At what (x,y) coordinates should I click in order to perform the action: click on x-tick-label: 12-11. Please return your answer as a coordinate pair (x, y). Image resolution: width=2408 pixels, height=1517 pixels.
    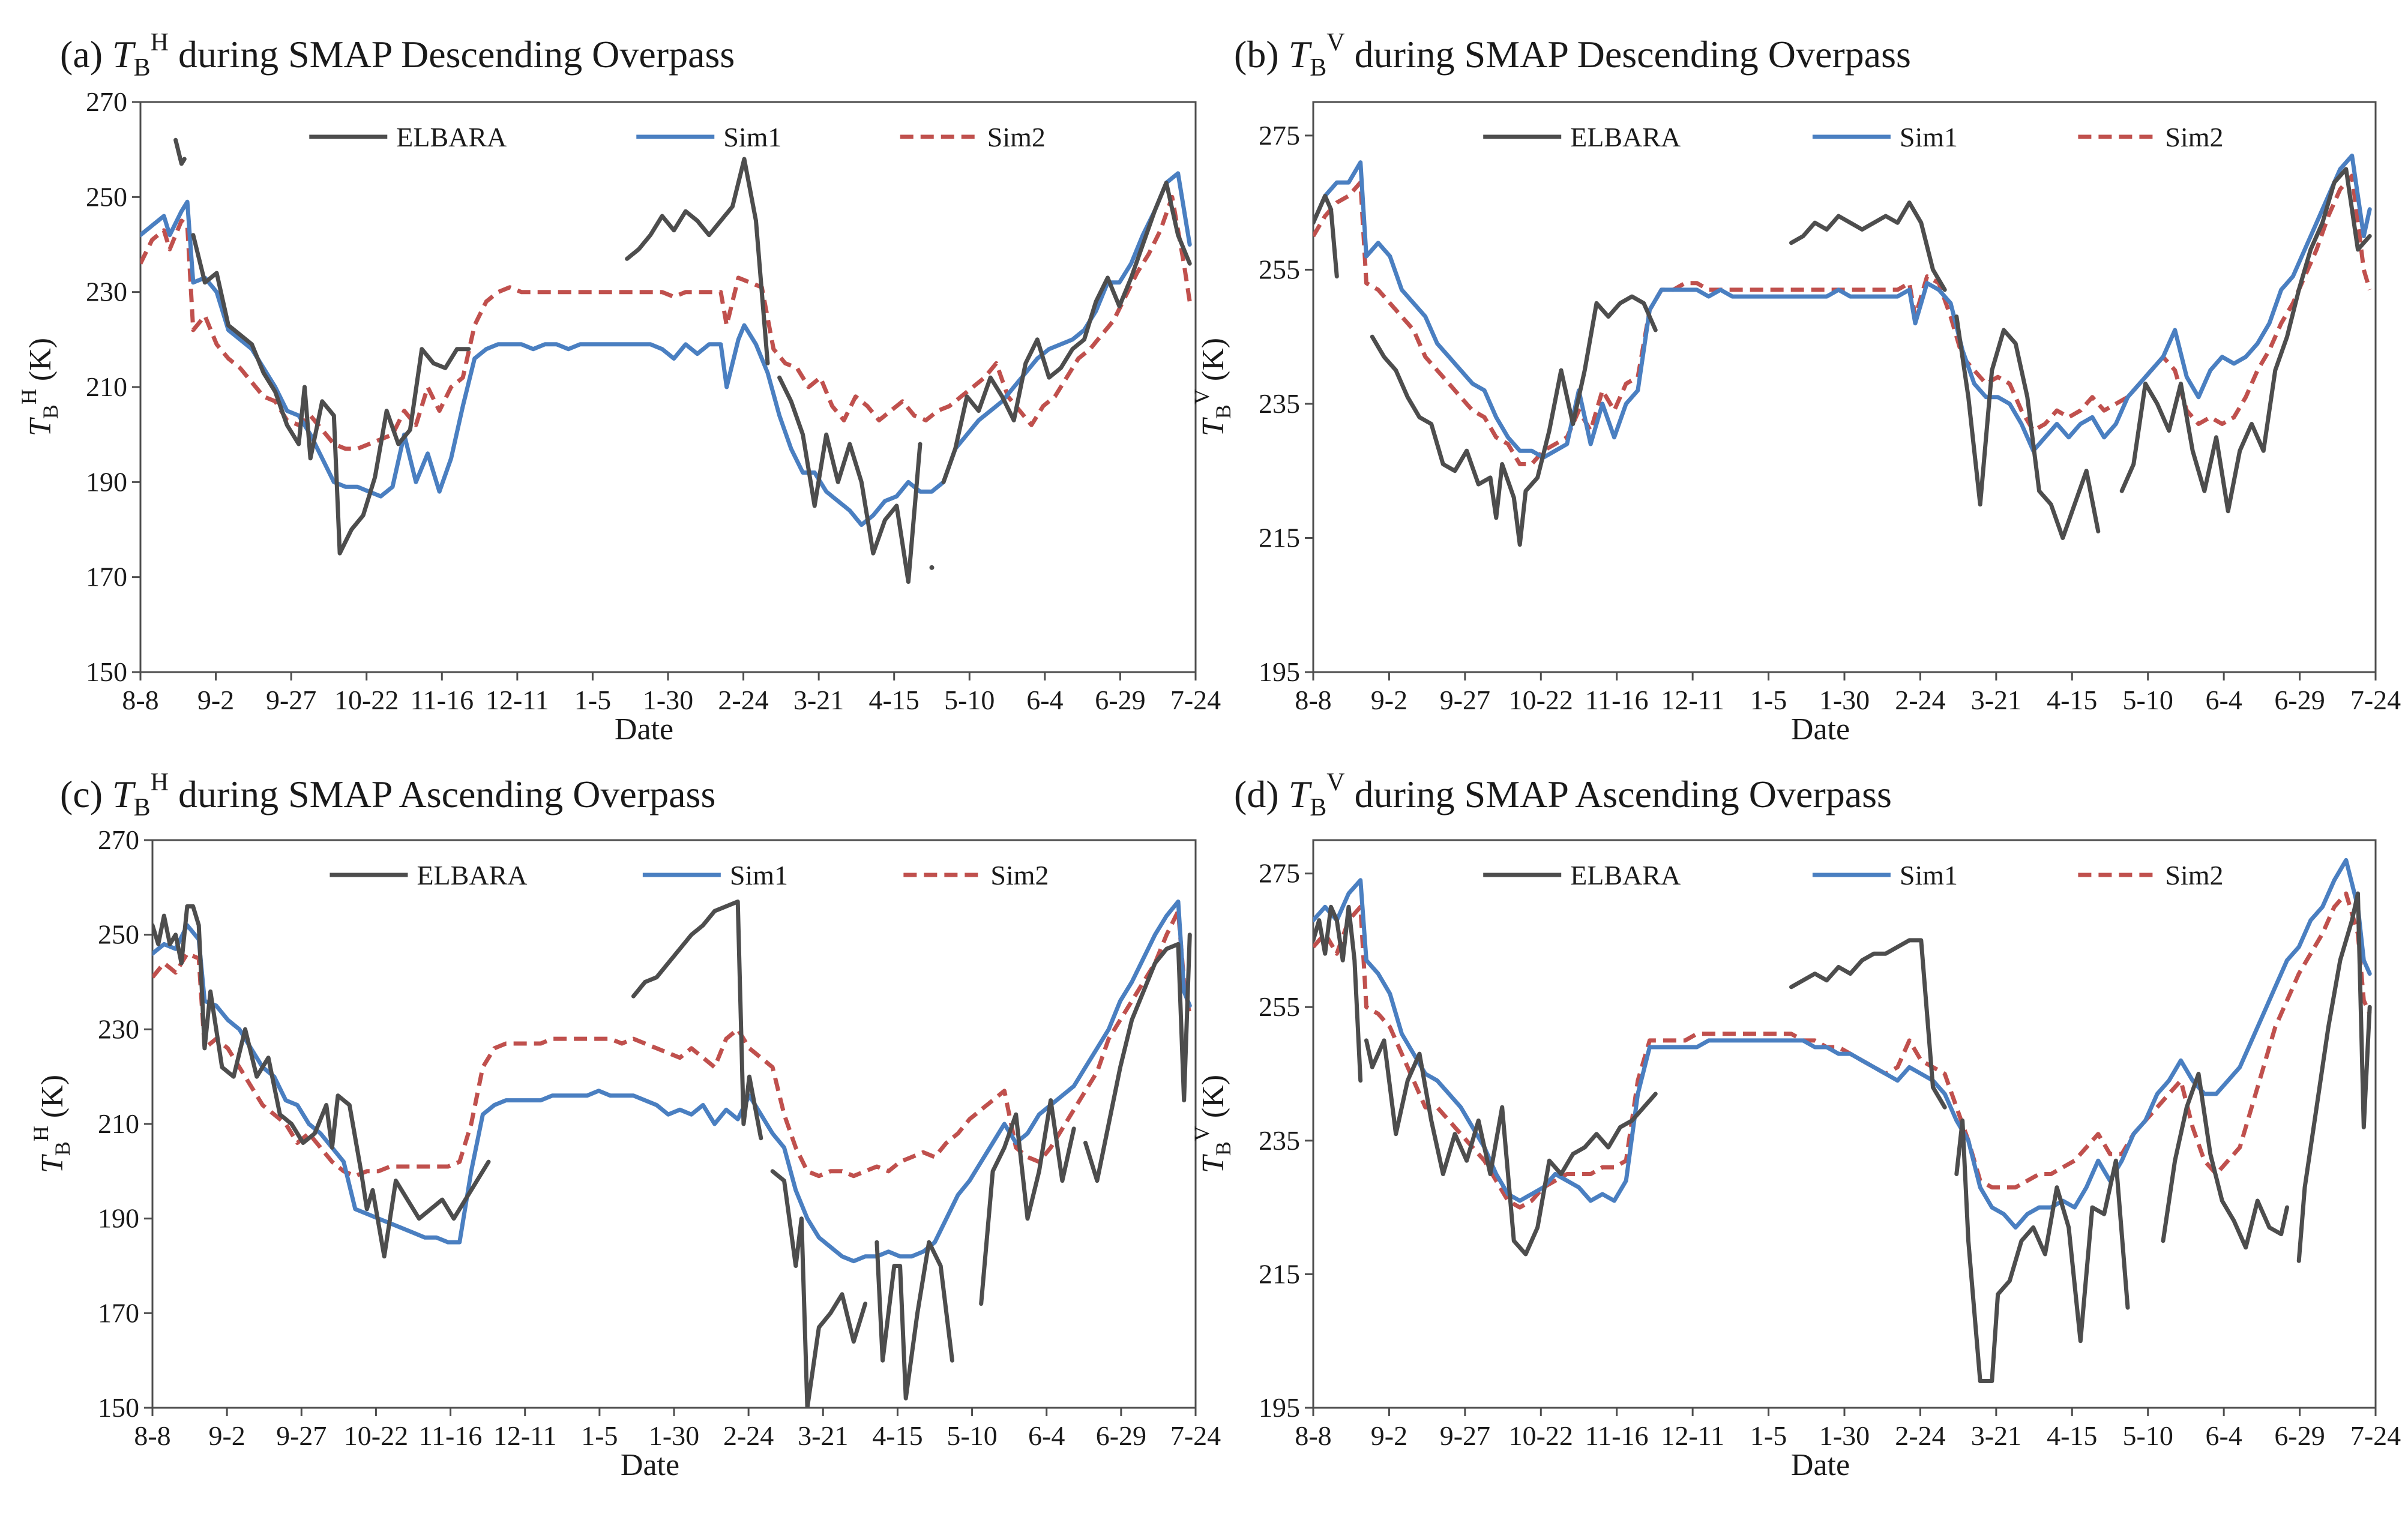
    Looking at the image, I should click on (517, 700).